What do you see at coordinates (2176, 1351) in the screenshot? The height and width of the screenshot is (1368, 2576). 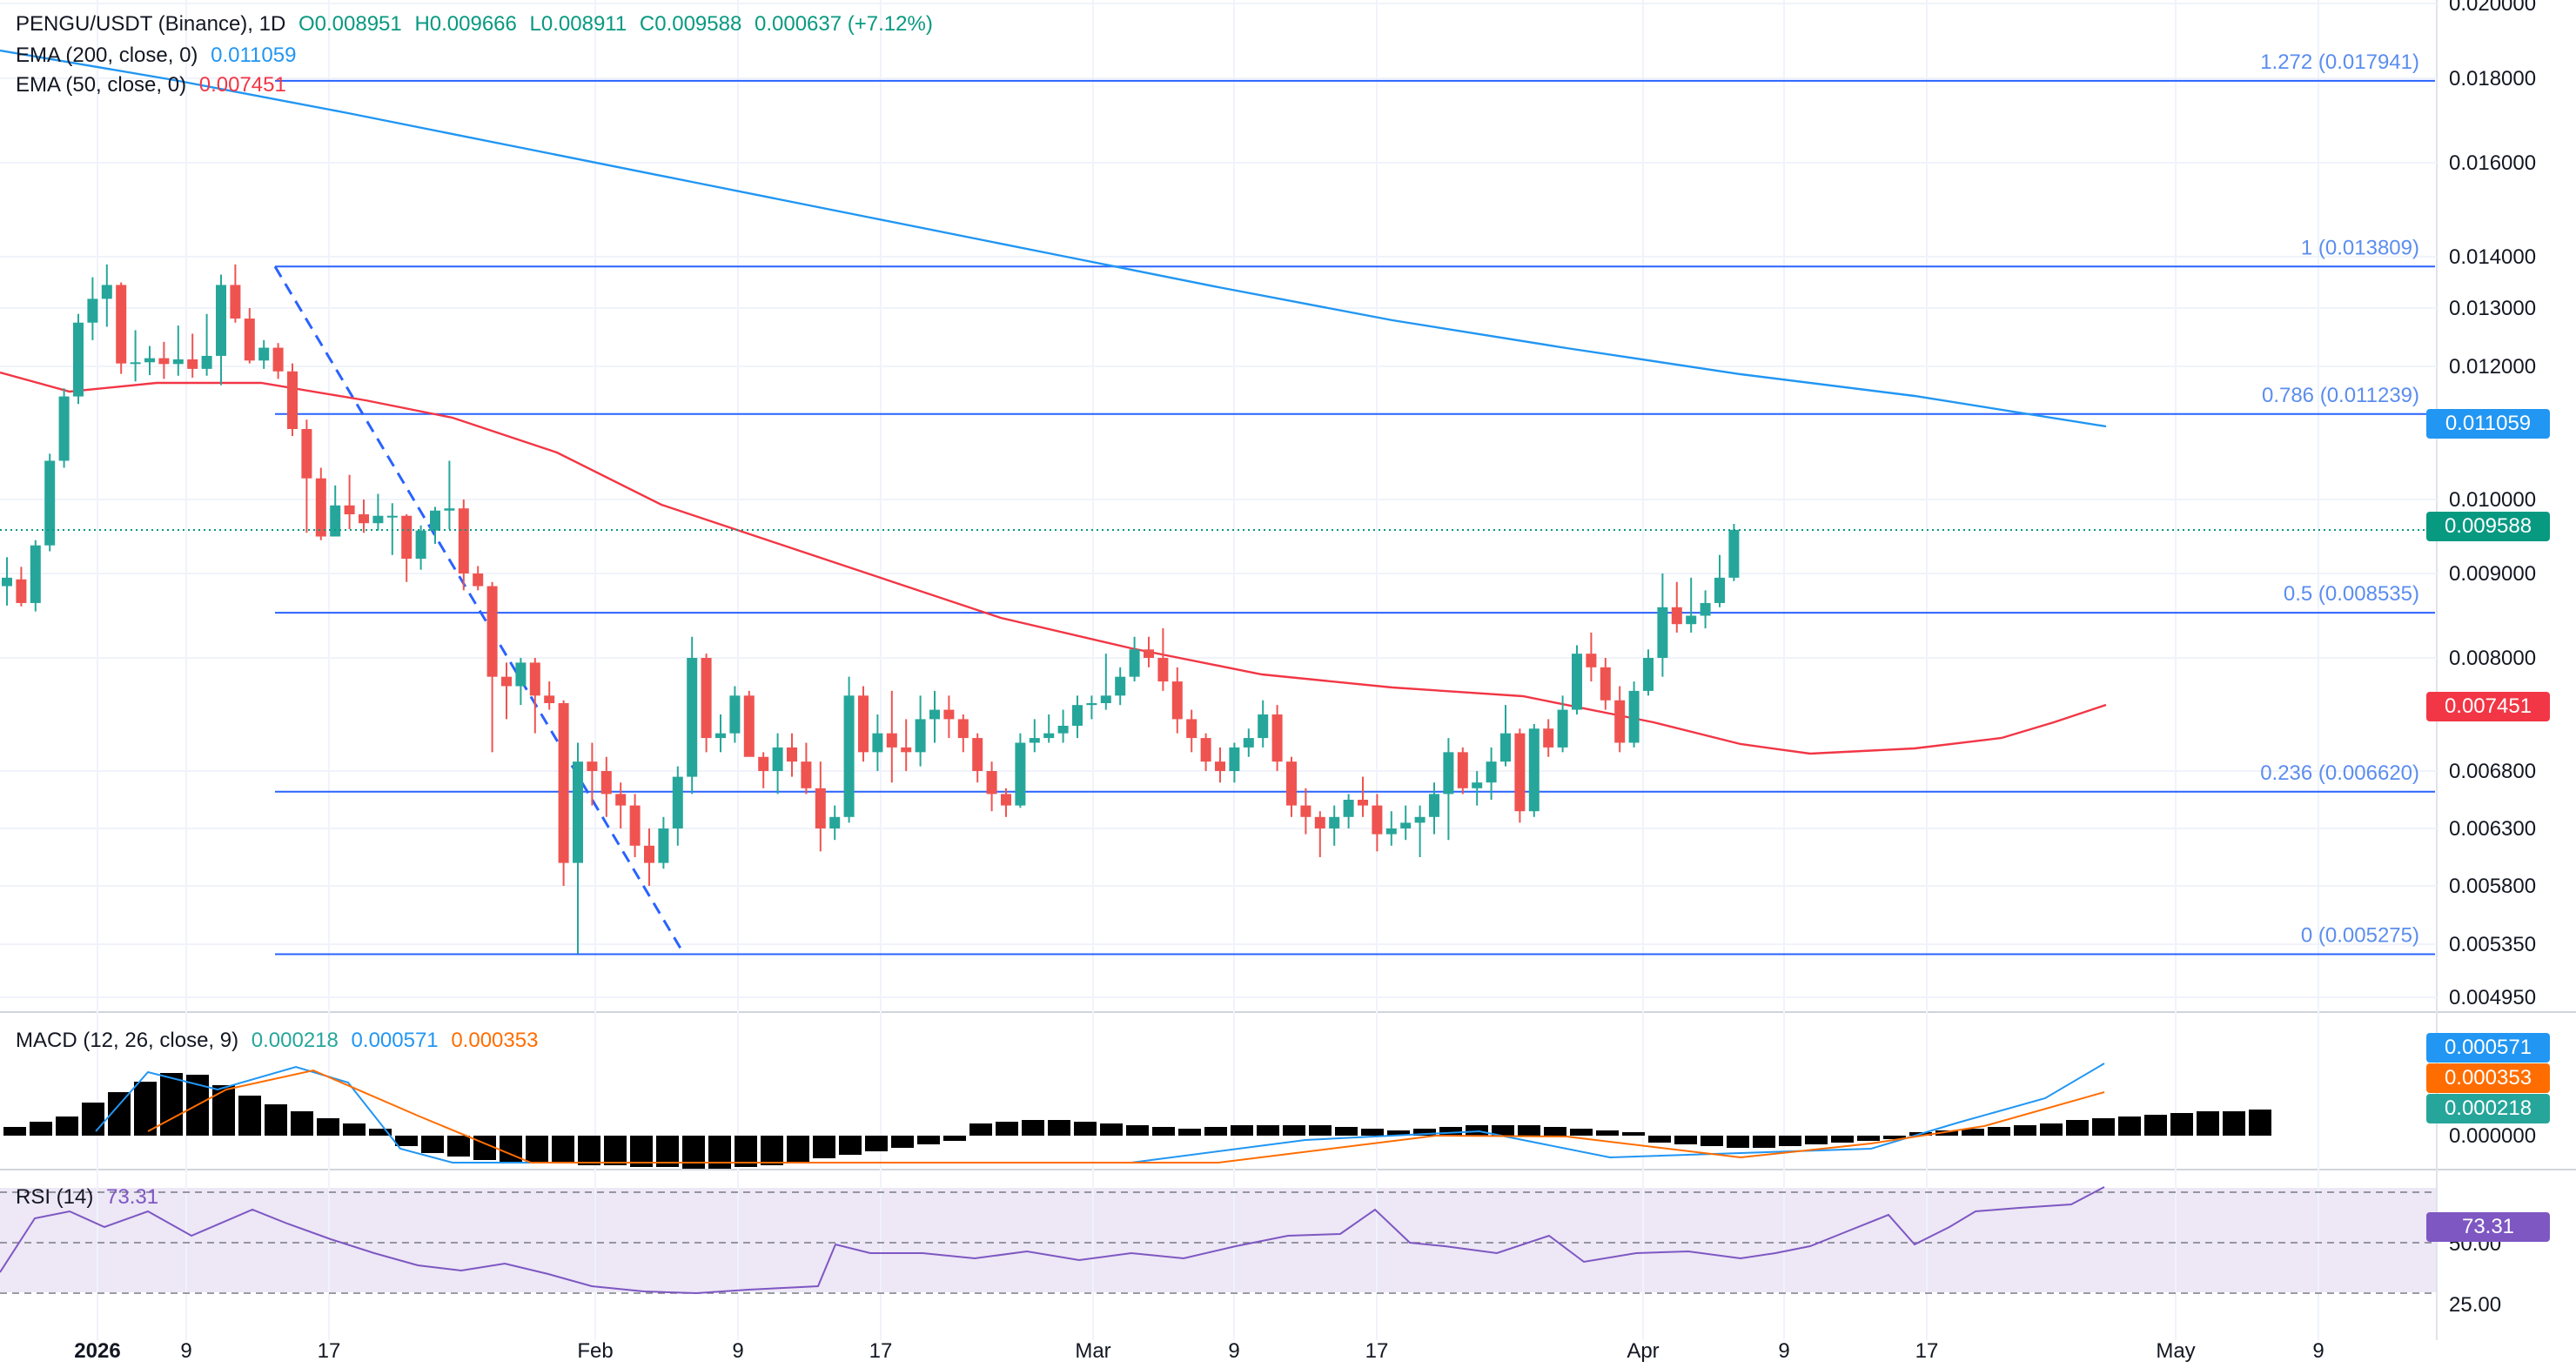 I see `x-tick-label: May` at bounding box center [2176, 1351].